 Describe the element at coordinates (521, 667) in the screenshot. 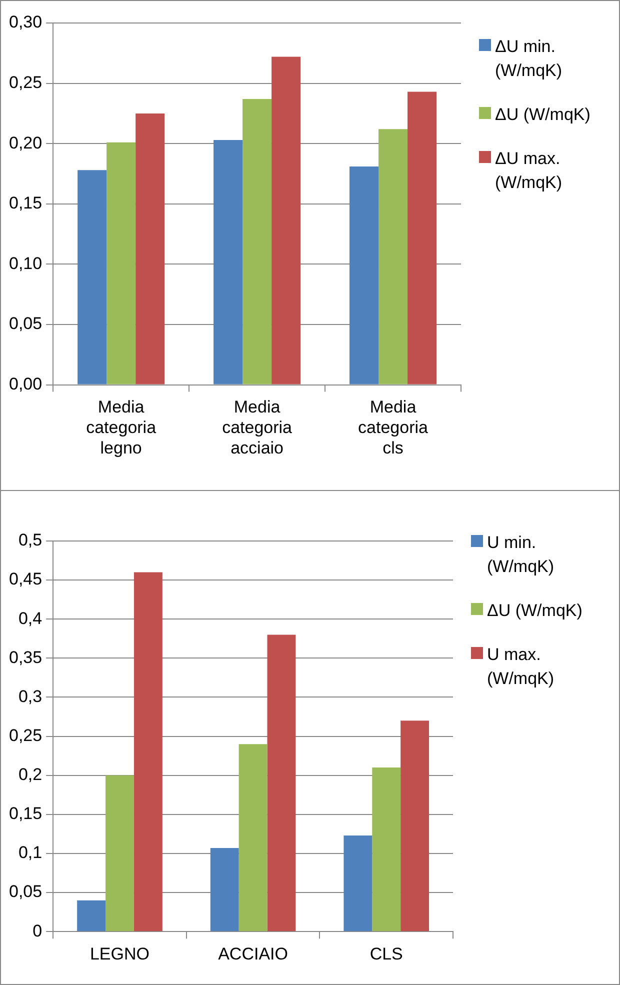

I see `legend-label: U max. (W/mqK)` at that location.